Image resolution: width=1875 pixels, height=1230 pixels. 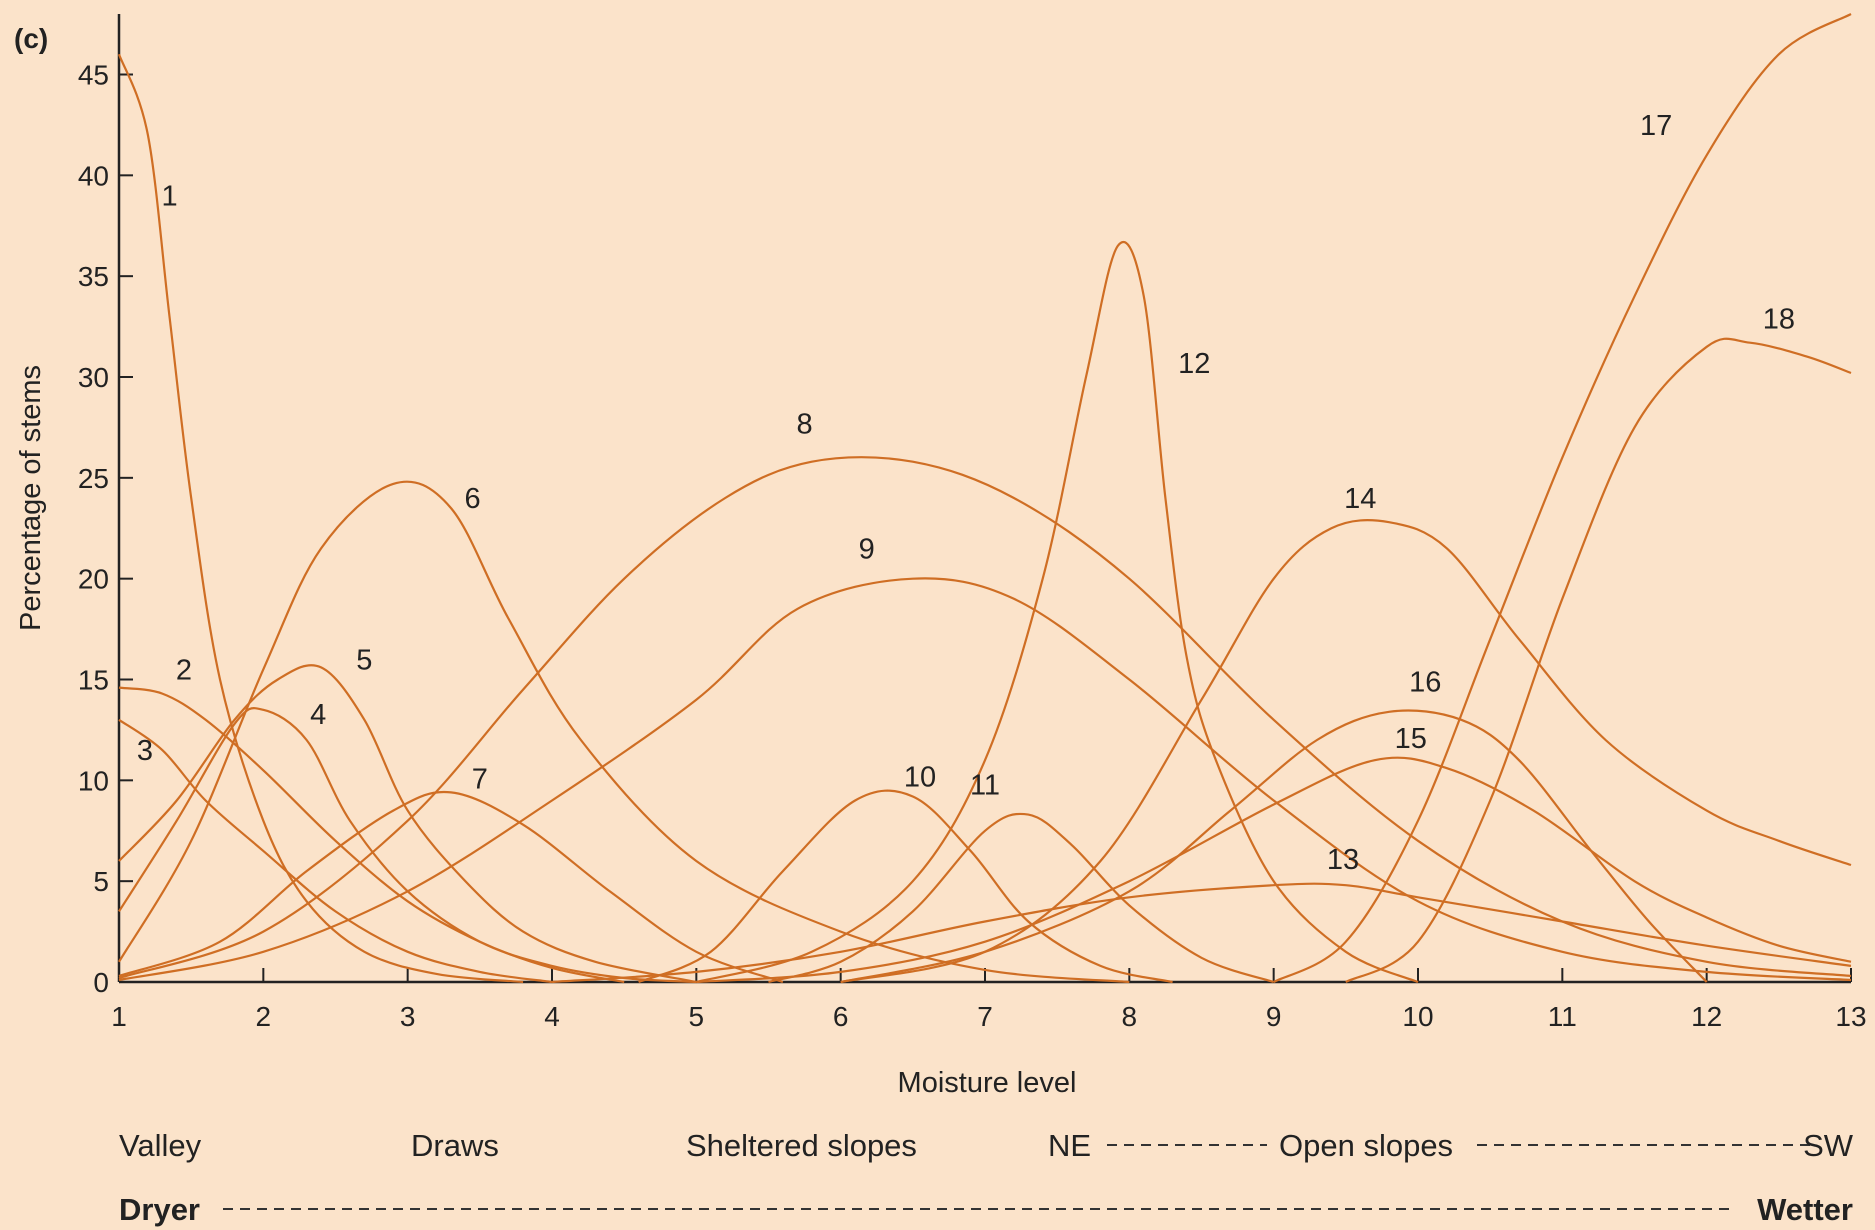 What do you see at coordinates (455, 1145) in the screenshot?
I see `label-draws: Draws` at bounding box center [455, 1145].